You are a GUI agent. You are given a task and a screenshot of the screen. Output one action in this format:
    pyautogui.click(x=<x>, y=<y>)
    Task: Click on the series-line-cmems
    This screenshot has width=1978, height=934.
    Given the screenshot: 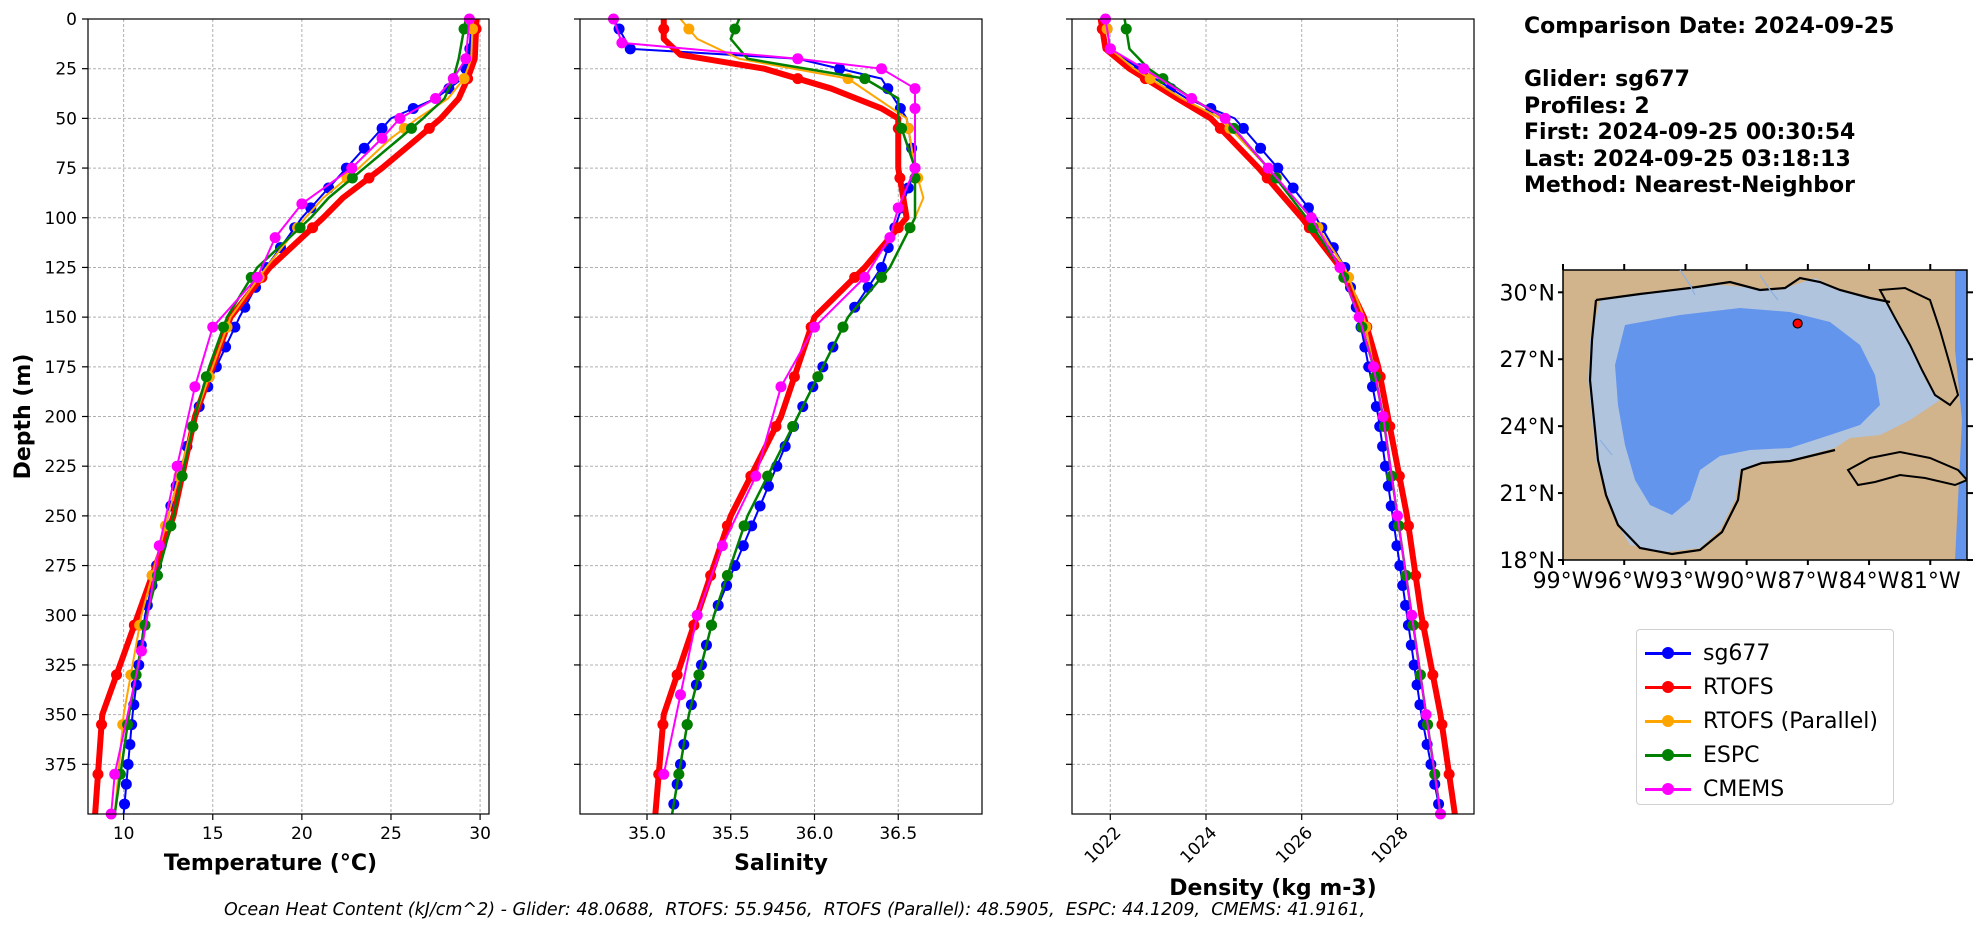 What is the action you would take?
    pyautogui.click(x=764, y=396)
    